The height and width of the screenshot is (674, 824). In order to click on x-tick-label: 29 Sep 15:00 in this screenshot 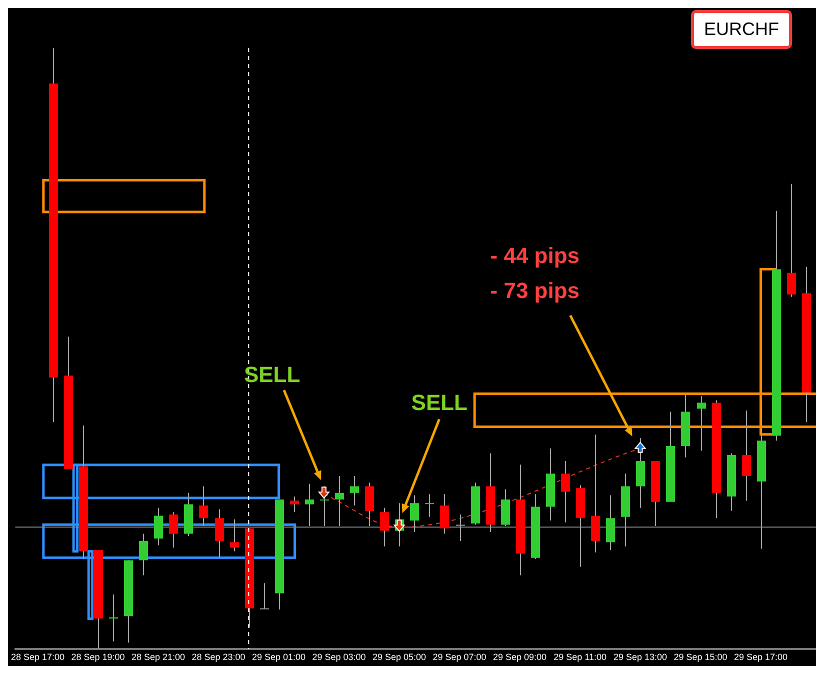, I will do `click(701, 657)`.